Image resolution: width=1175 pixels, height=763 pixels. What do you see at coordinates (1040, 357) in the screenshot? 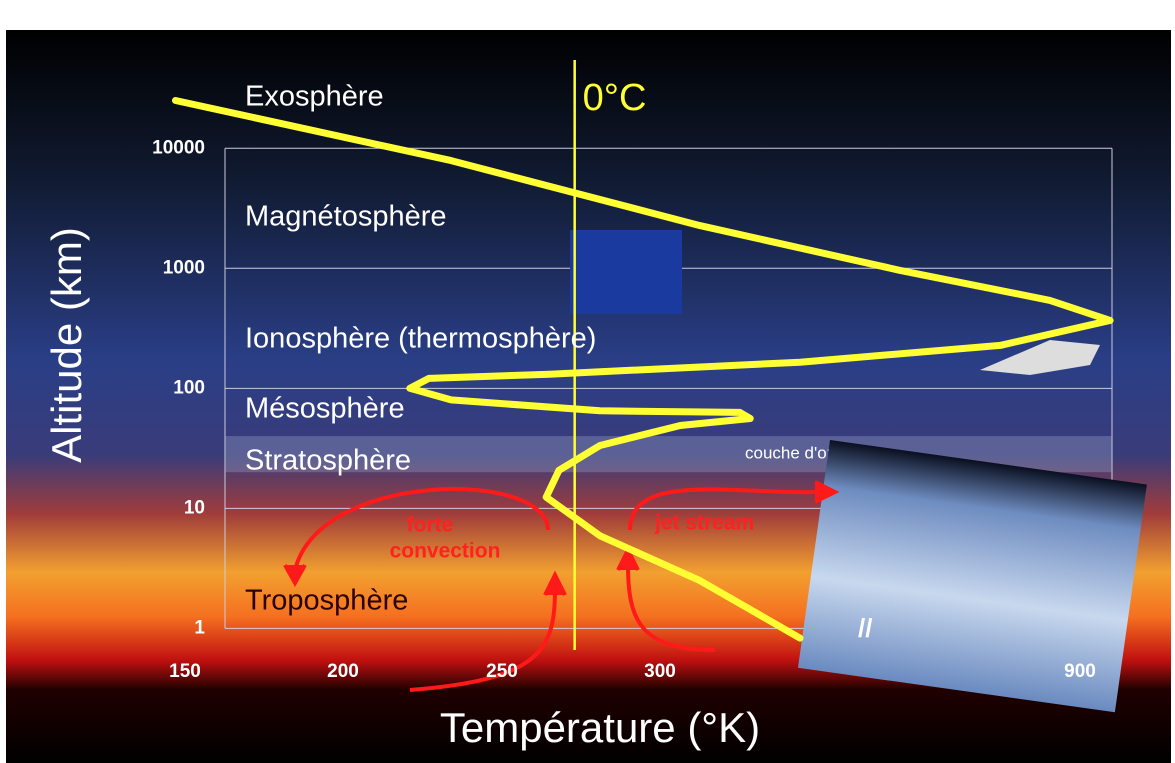
I see `shuttle-image` at bounding box center [1040, 357].